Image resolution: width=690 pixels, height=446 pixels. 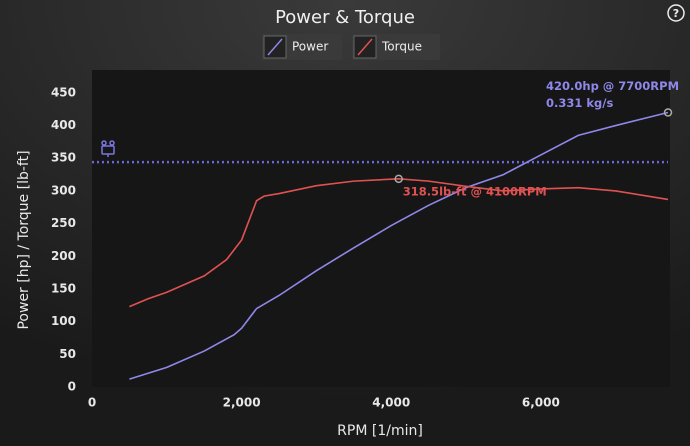 What do you see at coordinates (63, 158) in the screenshot?
I see `y-tick-label: 350` at bounding box center [63, 158].